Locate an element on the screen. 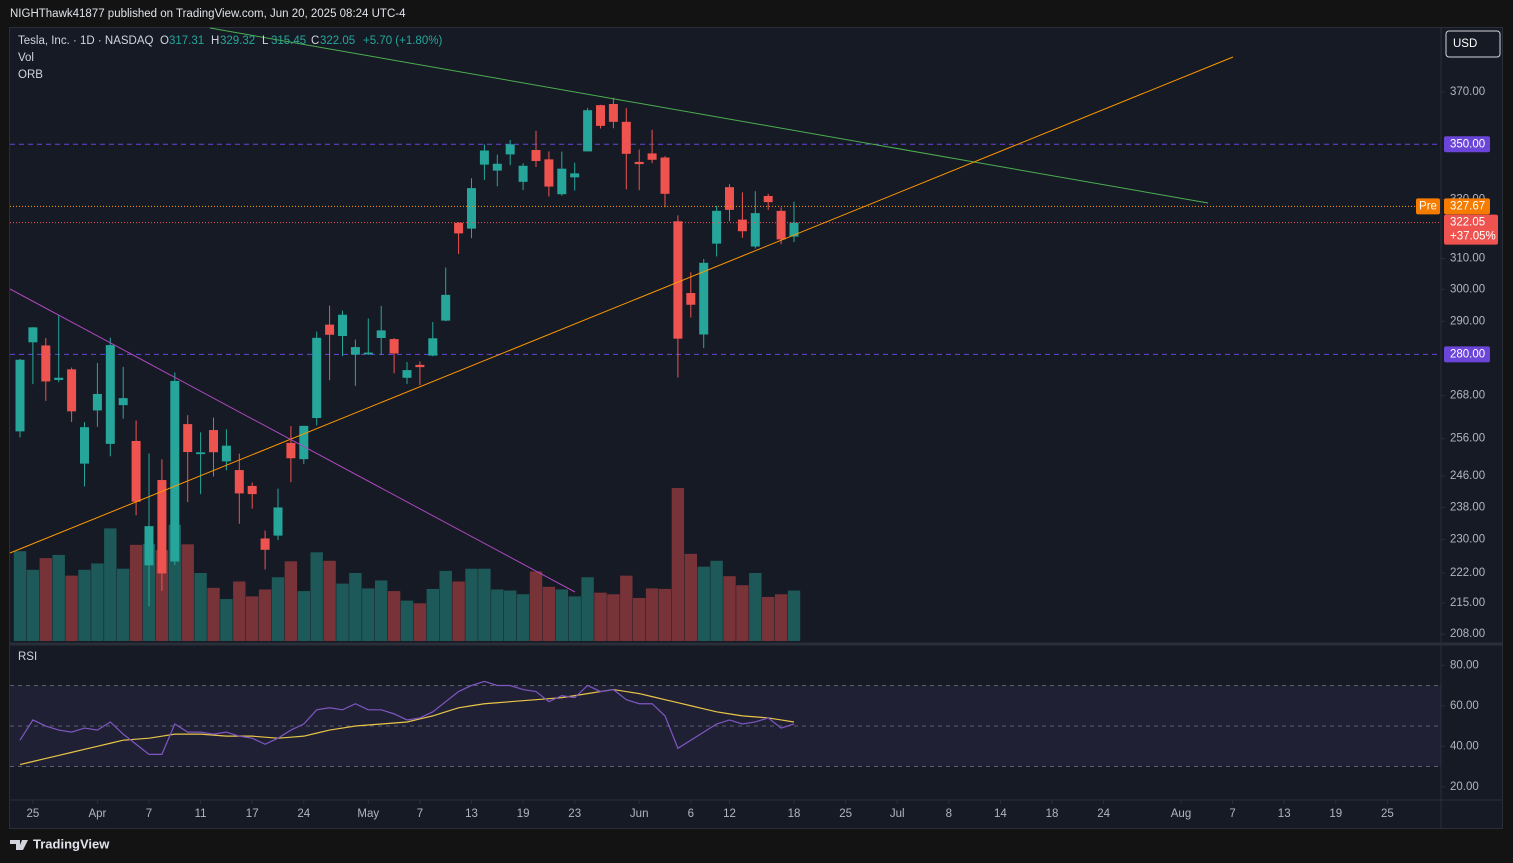 The image size is (1513, 863). ohlc-value: 322.05 is located at coordinates (337, 41).